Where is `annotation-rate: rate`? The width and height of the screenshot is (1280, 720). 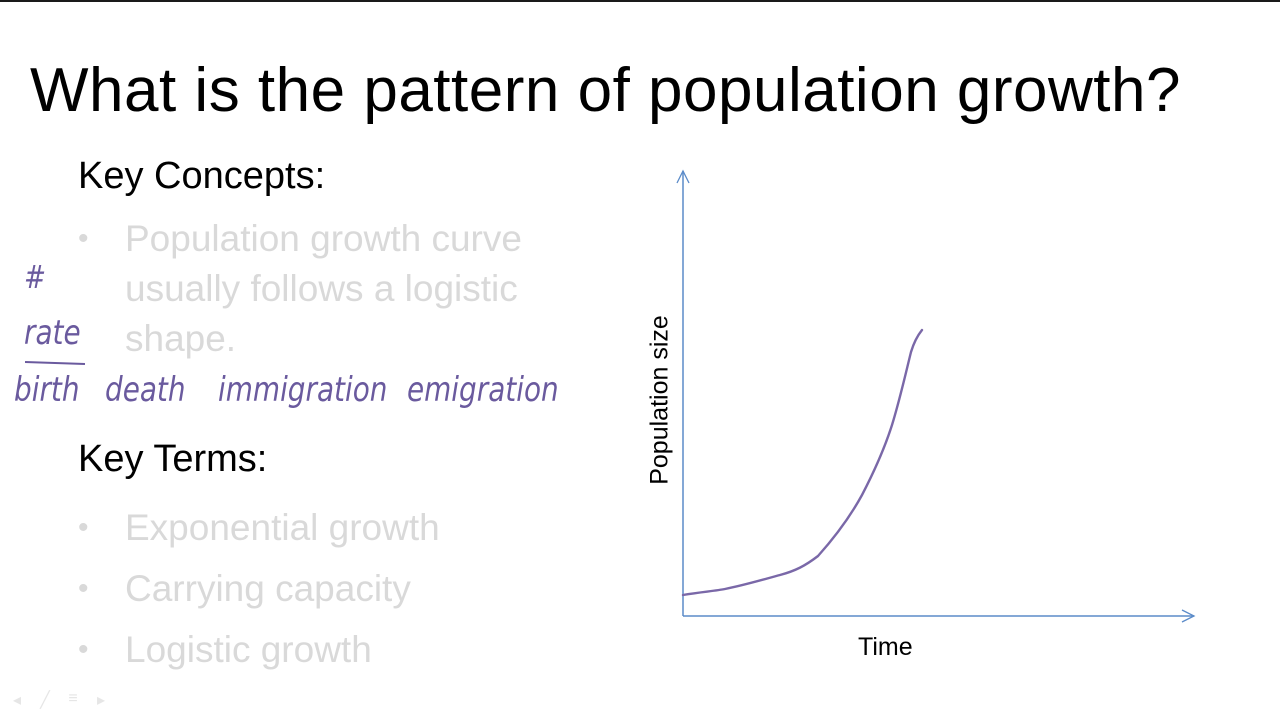 annotation-rate: rate is located at coordinates (52, 333).